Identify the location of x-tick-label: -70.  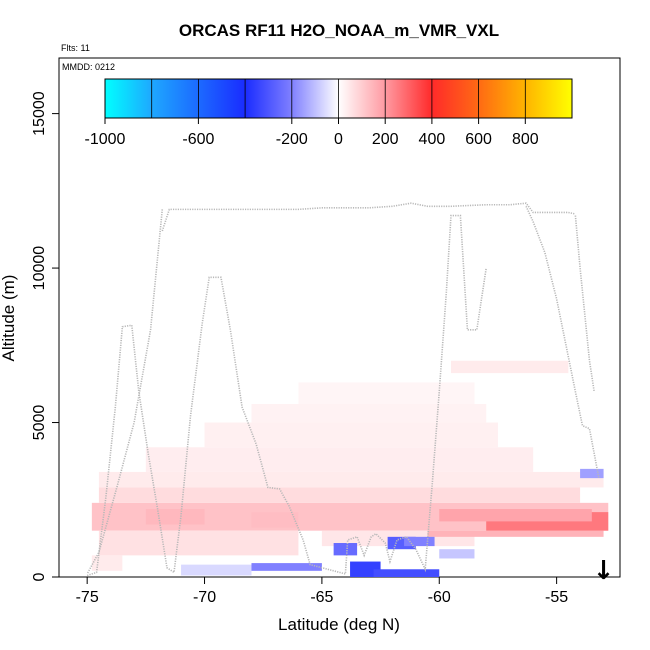
(204, 597).